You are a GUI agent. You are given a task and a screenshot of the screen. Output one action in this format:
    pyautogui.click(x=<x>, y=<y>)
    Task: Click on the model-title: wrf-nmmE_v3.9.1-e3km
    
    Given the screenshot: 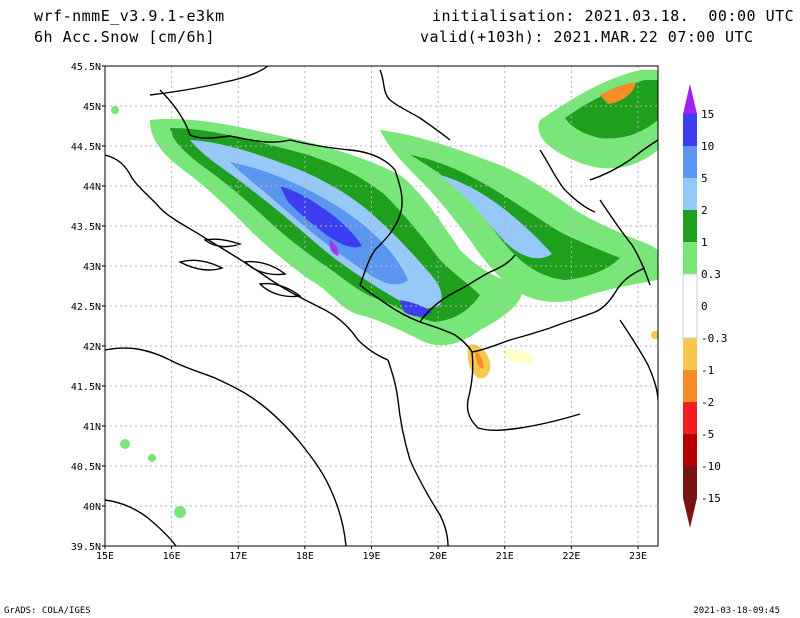 What is the action you would take?
    pyautogui.click(x=129, y=16)
    